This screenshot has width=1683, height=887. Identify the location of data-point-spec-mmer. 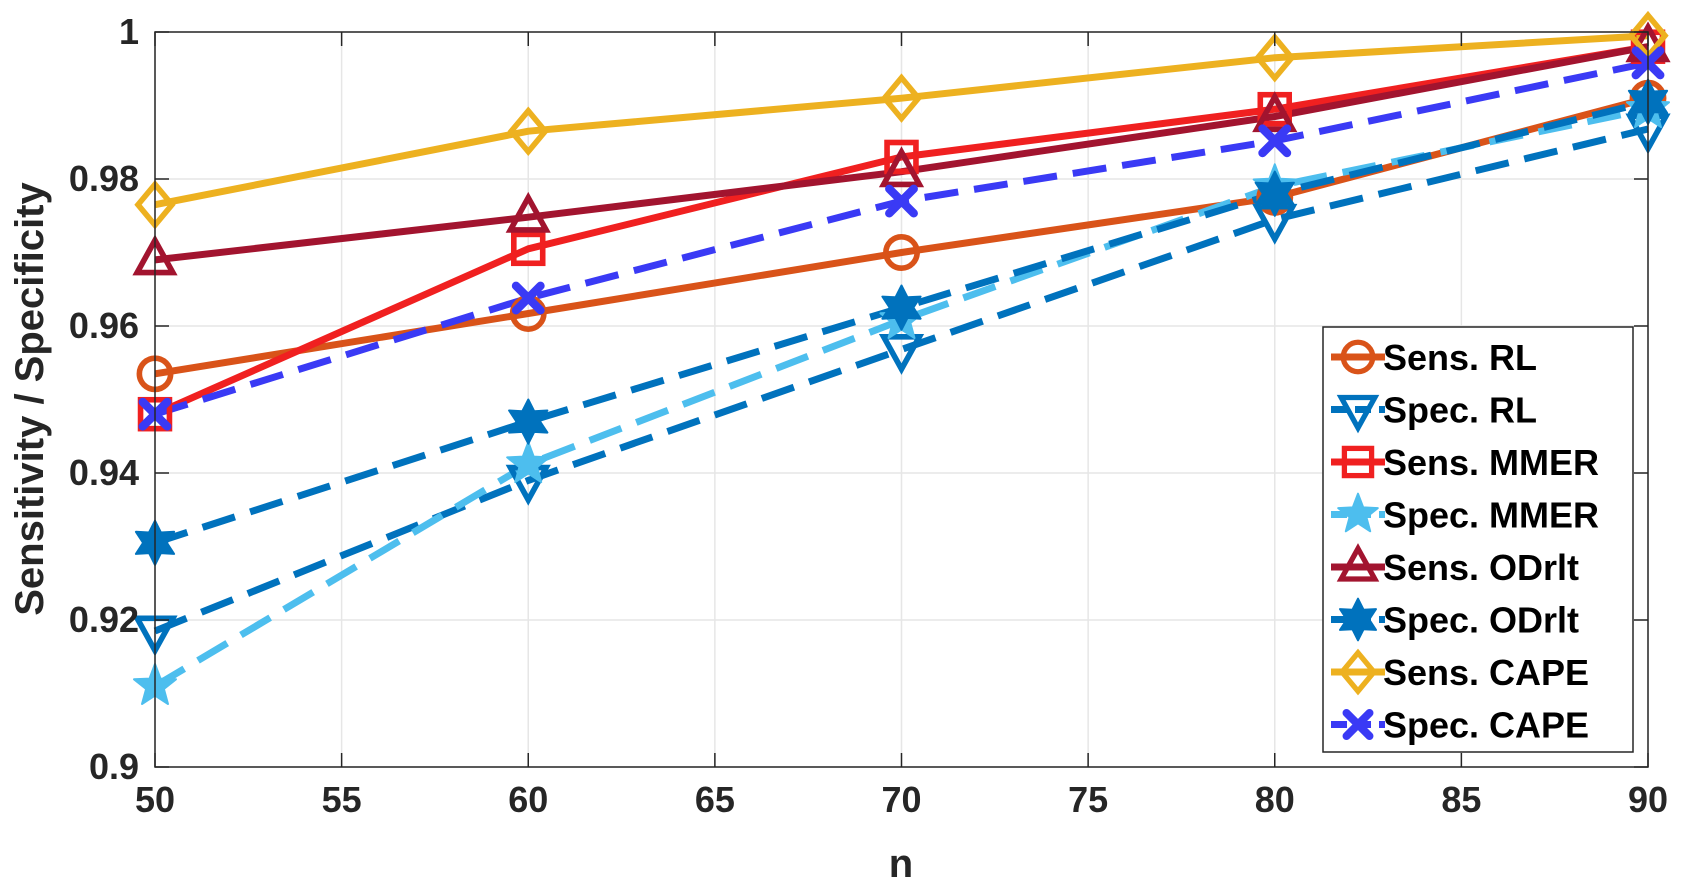
(528, 462).